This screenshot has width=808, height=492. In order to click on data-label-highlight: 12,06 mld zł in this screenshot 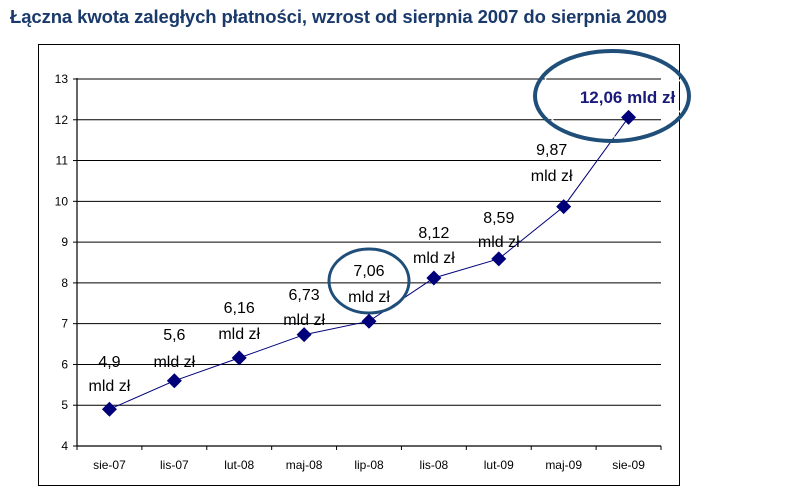, I will do `click(628, 97)`.